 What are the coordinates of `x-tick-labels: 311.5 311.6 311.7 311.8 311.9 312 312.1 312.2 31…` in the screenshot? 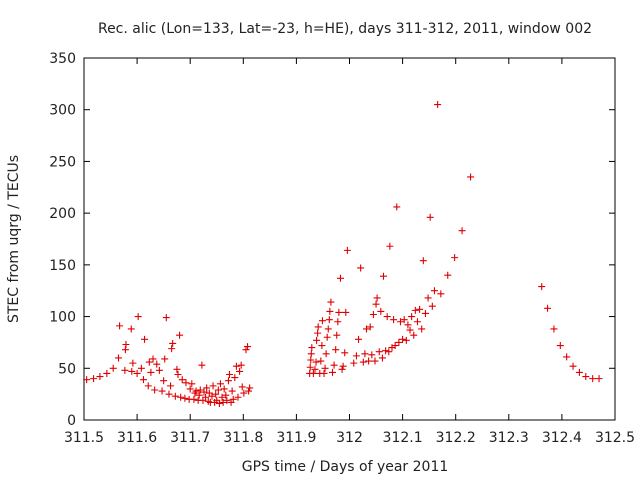 It's located at (349, 438).